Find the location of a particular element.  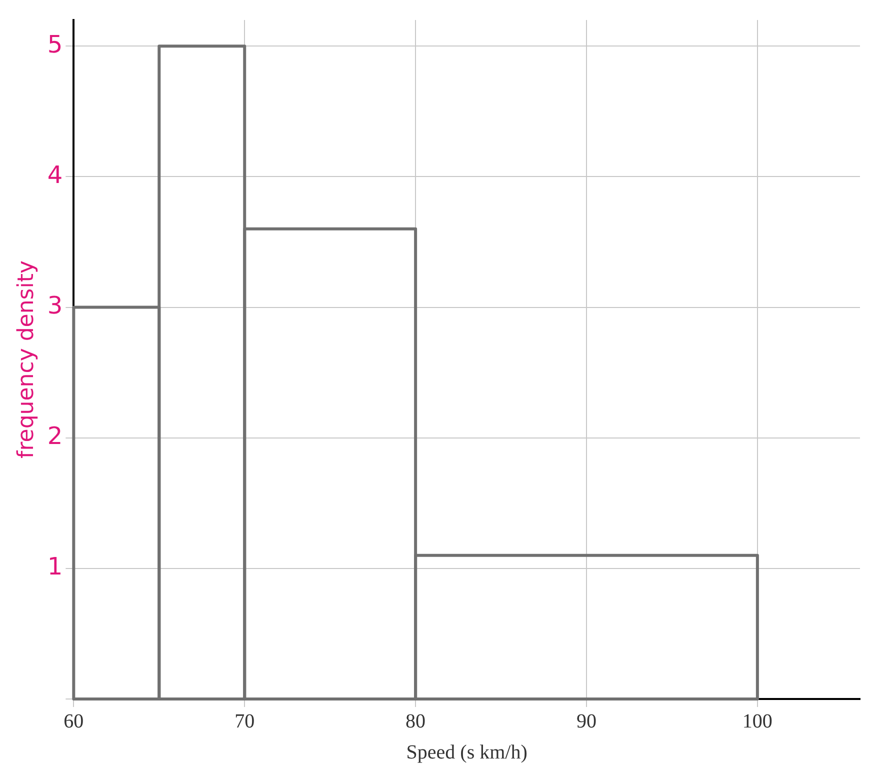

x-tick-label: 90 is located at coordinates (586, 721).